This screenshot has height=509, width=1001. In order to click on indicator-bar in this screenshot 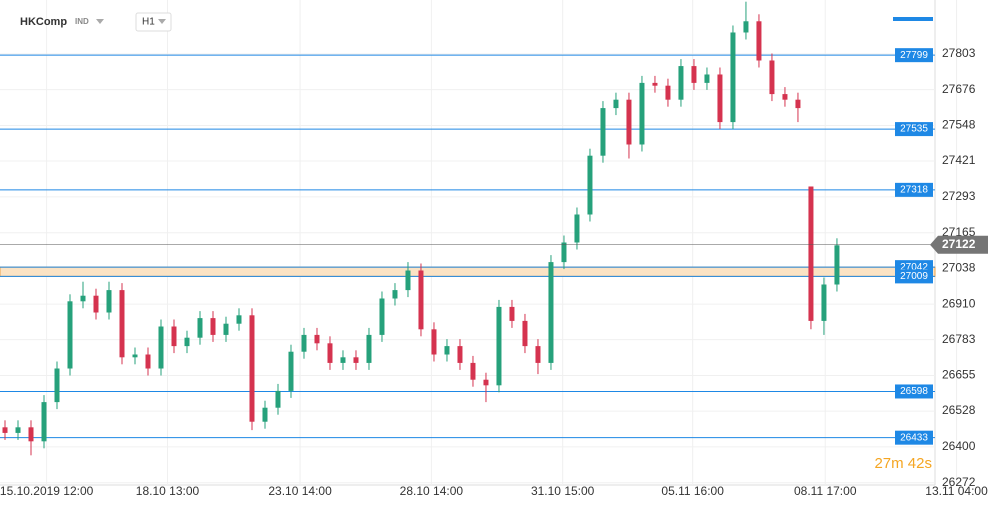, I will do `click(913, 19)`.